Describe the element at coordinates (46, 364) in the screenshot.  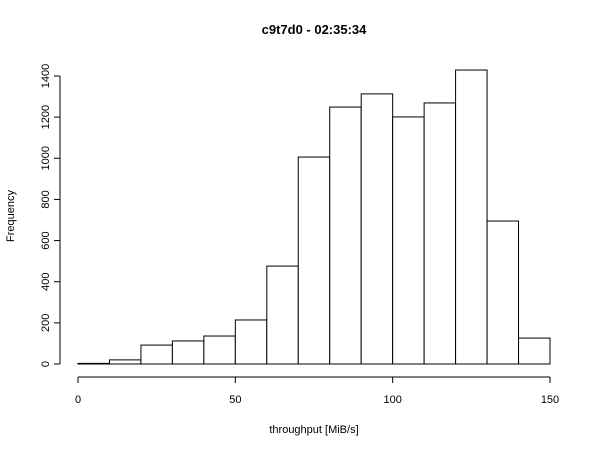
I see `y-tick-label: 0` at that location.